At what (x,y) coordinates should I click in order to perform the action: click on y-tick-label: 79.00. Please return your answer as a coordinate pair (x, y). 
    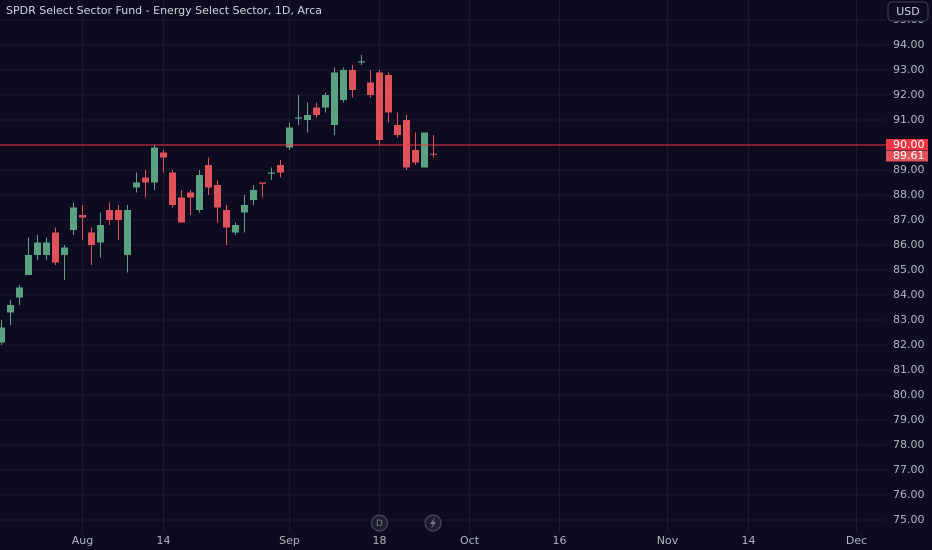
    Looking at the image, I should click on (909, 419).